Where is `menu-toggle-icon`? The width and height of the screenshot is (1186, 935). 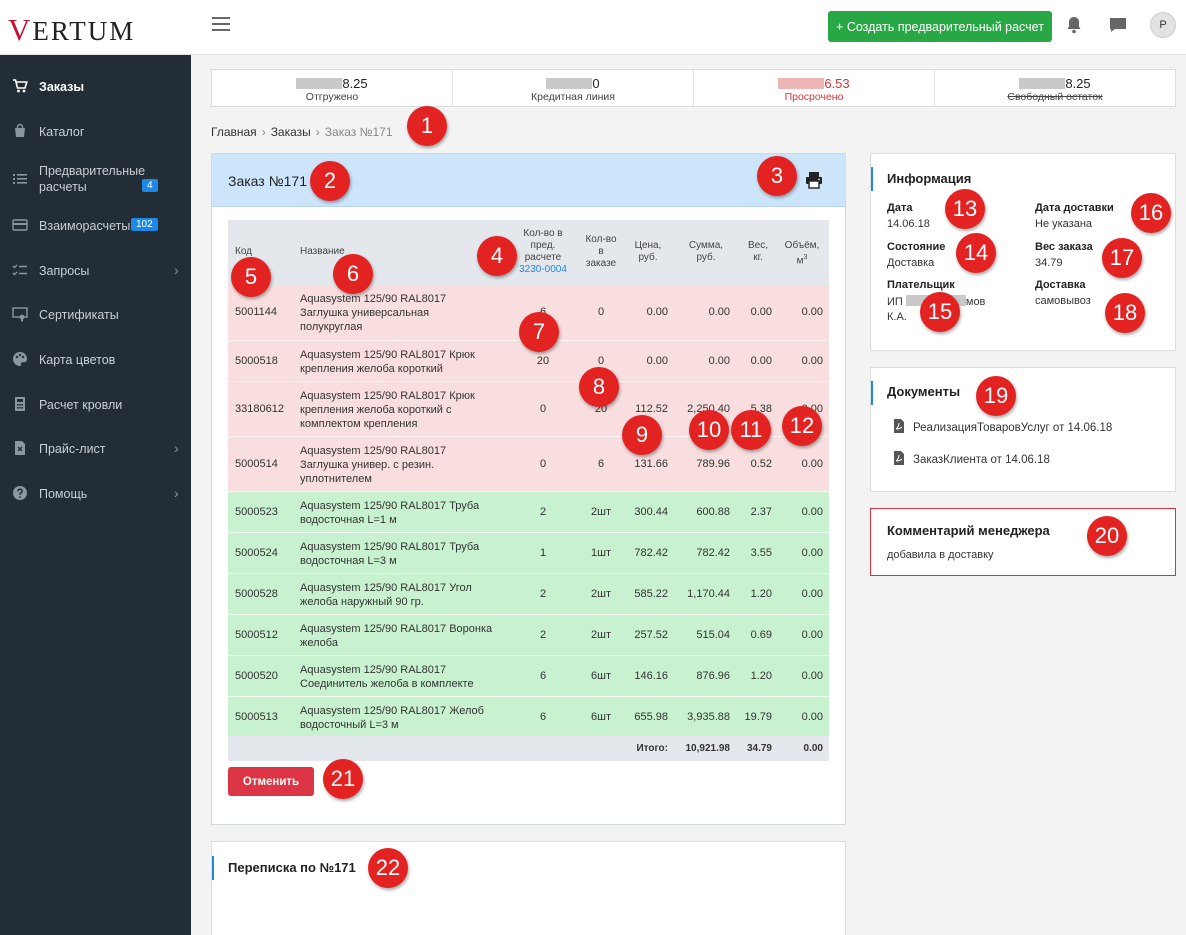
menu-toggle-icon is located at coordinates (221, 24).